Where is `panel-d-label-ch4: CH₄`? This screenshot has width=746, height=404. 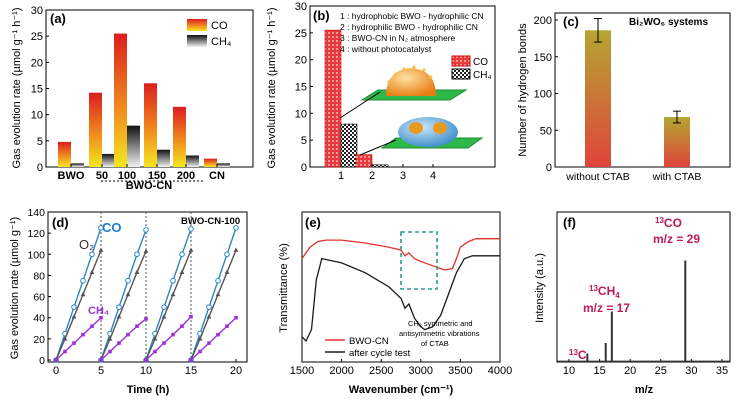 panel-d-label-ch4: CH₄ is located at coordinates (98, 311).